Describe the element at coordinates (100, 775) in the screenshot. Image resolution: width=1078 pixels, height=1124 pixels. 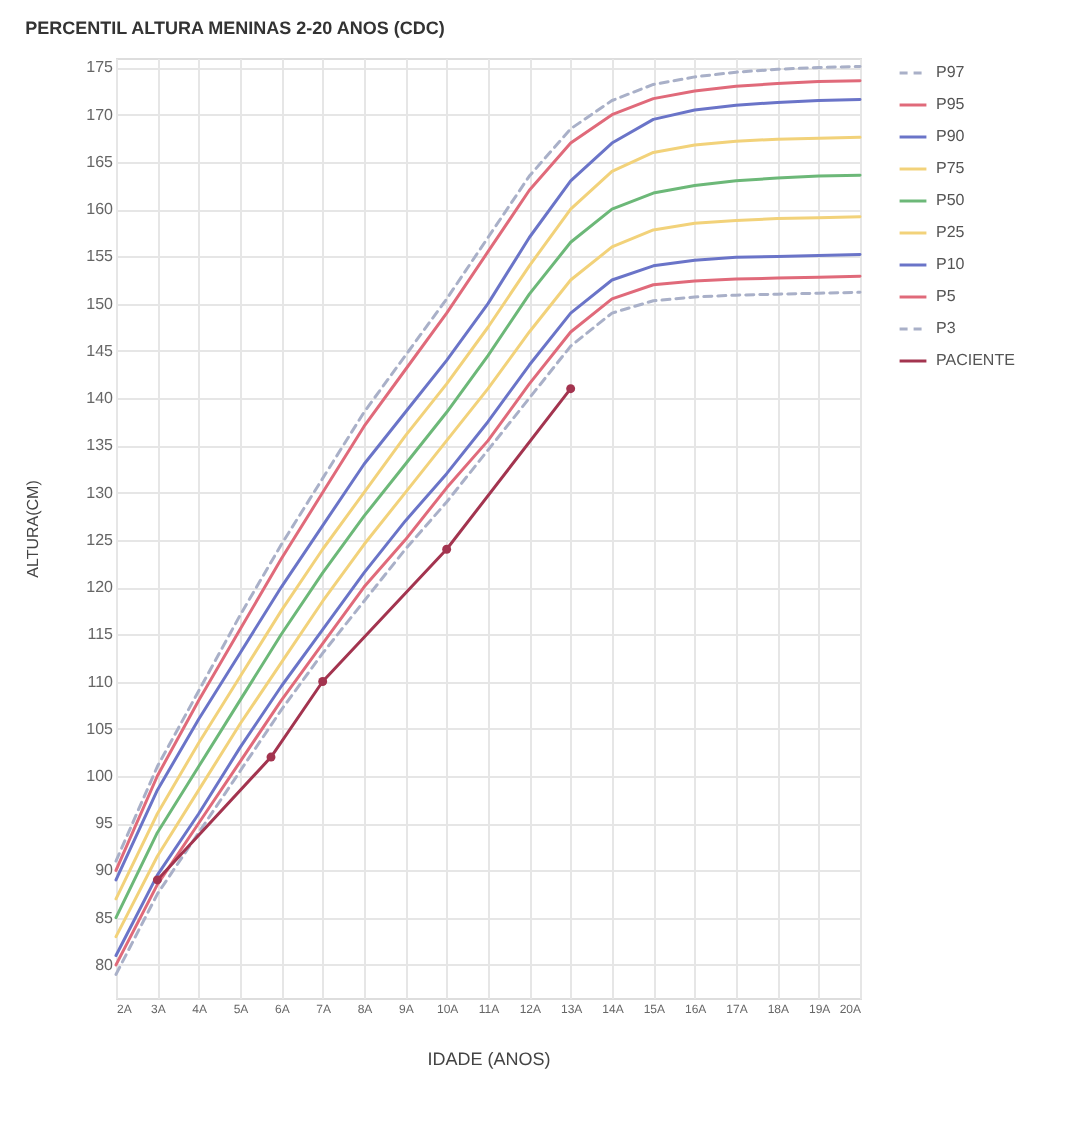
I see `y-tick-label: 100` at that location.